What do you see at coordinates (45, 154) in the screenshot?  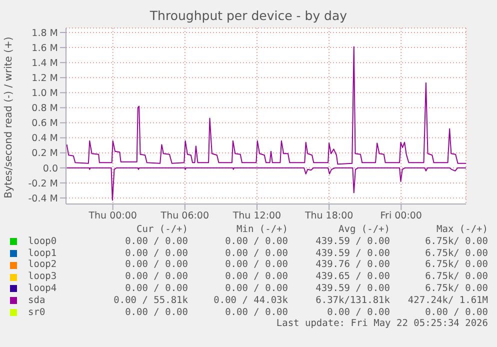 I see `y-tick-label: 0.2 M` at bounding box center [45, 154].